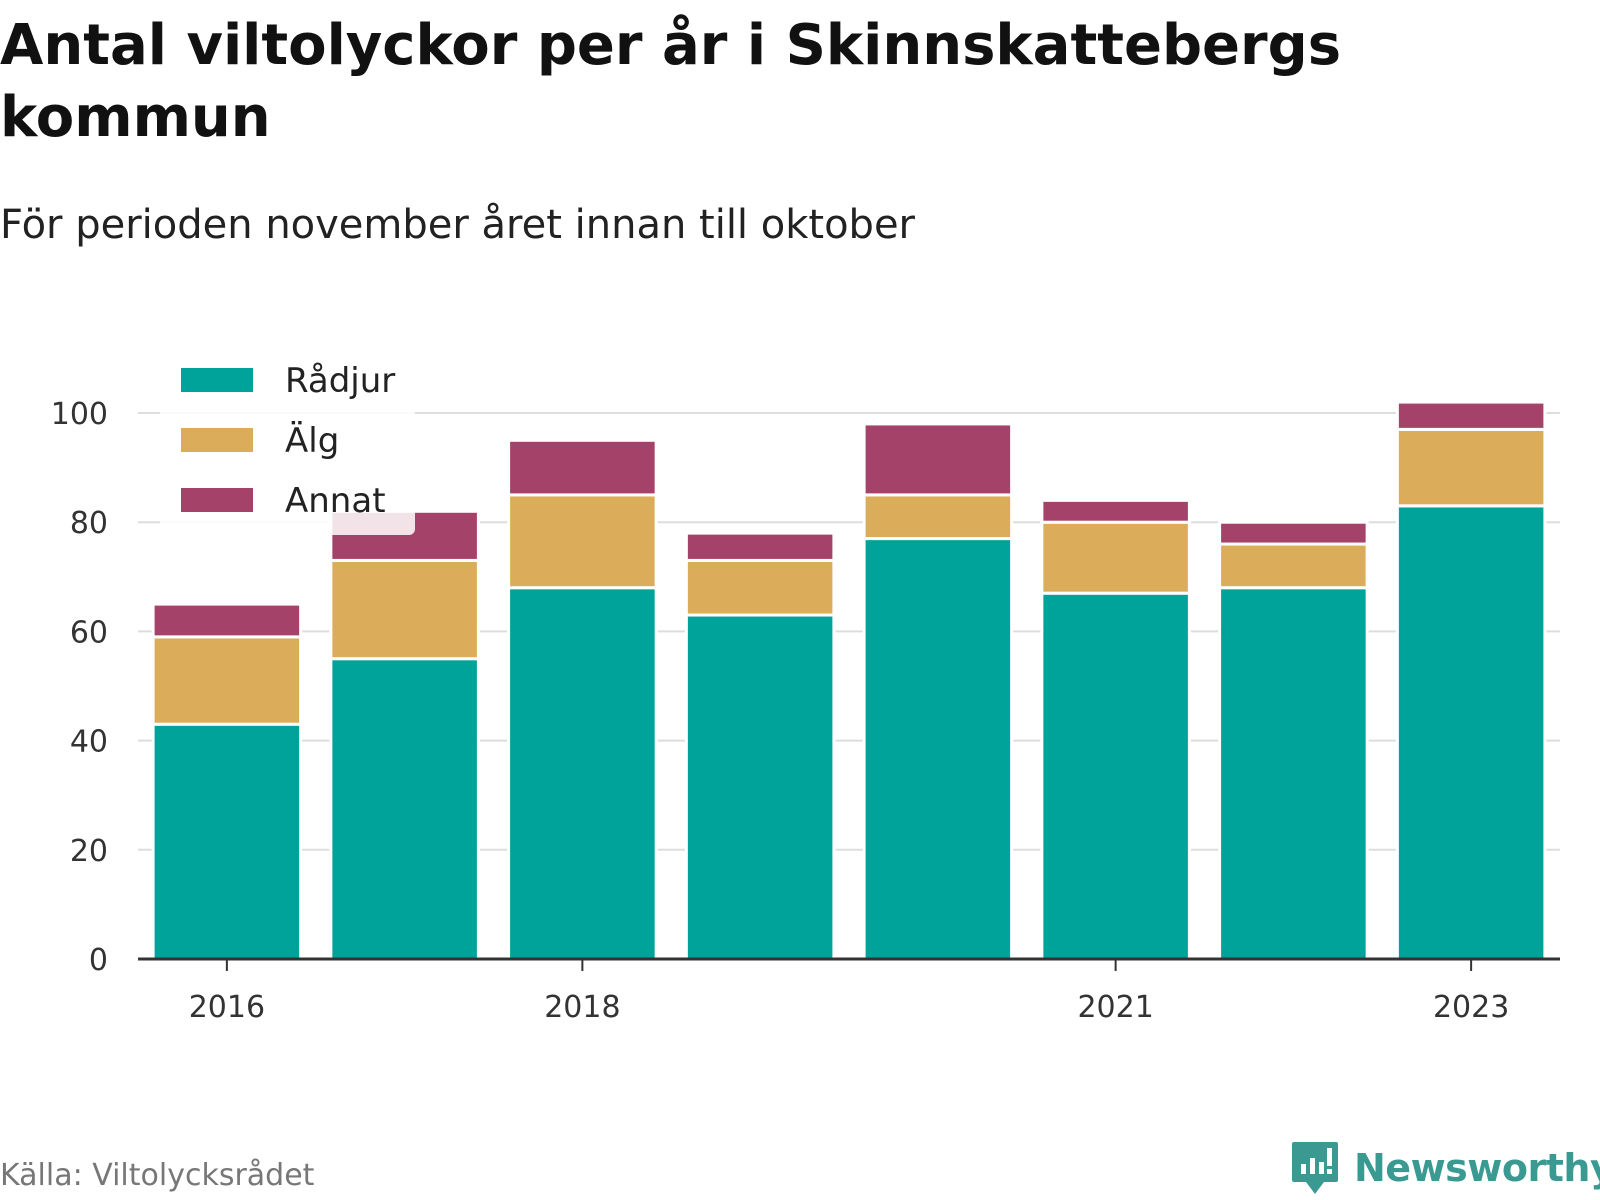  What do you see at coordinates (938, 459) in the screenshot?
I see `bar-segment-annat-2020: 2020 — Annat: 13` at bounding box center [938, 459].